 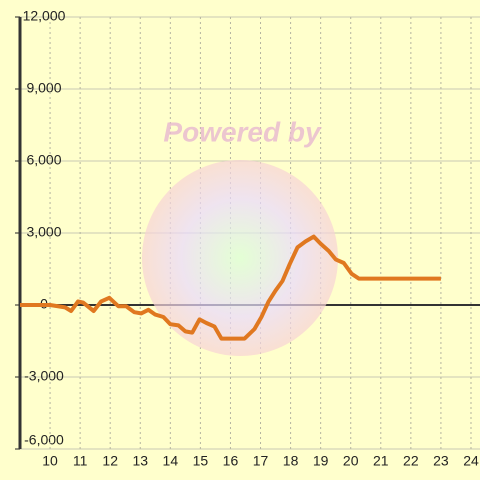 What do you see at coordinates (471, 461) in the screenshot?
I see `x-tick-label: 24` at bounding box center [471, 461].